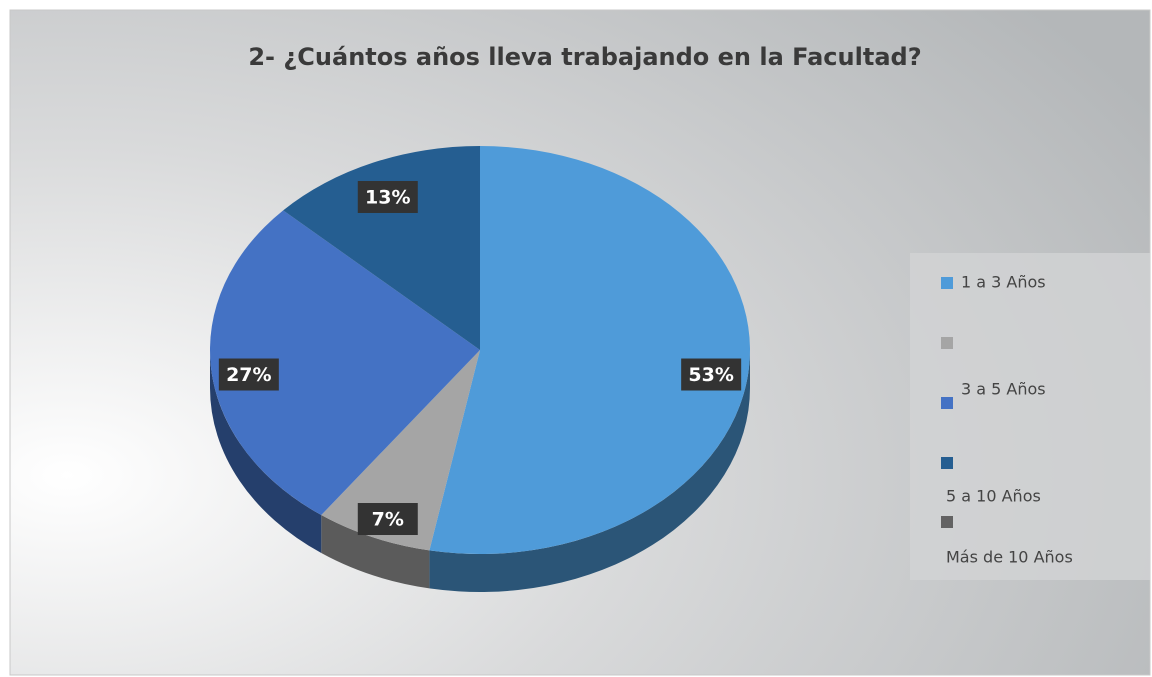 The image size is (1152, 677). I want to click on legend-label: 1 a 3 Años, so click(1003, 282).